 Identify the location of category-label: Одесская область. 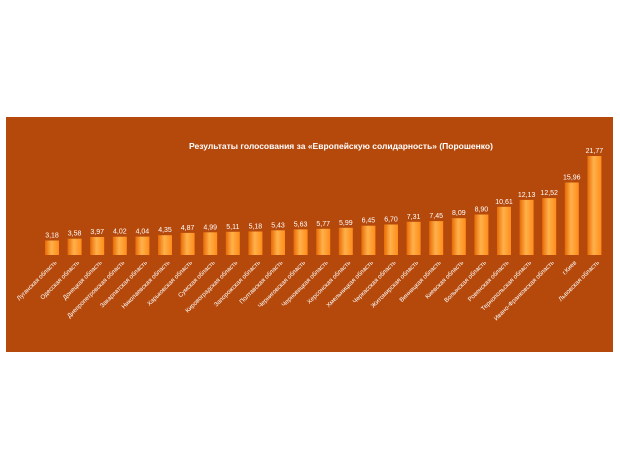
(60, 280).